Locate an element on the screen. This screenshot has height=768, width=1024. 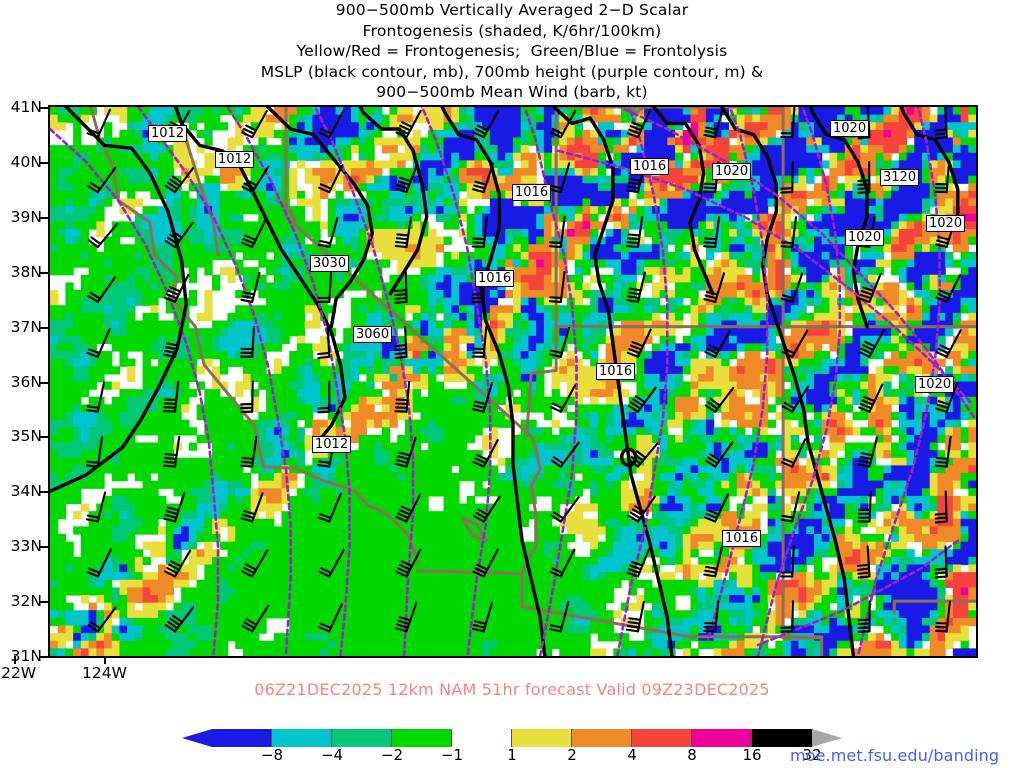
y-axis-tick is located at coordinates (44, 657).